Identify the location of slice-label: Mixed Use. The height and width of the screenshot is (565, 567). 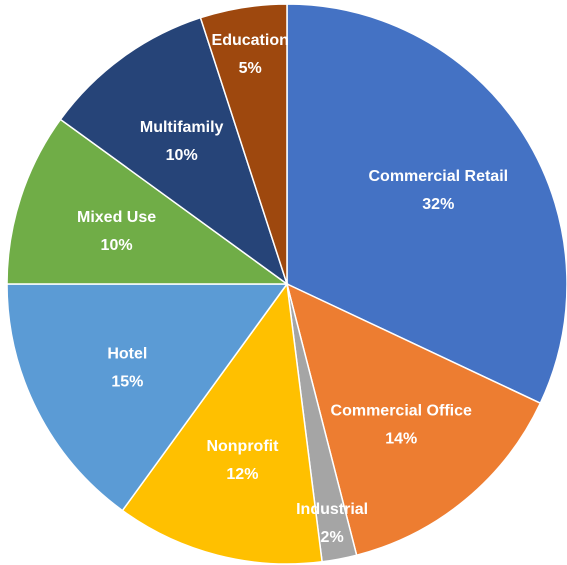
(116, 217).